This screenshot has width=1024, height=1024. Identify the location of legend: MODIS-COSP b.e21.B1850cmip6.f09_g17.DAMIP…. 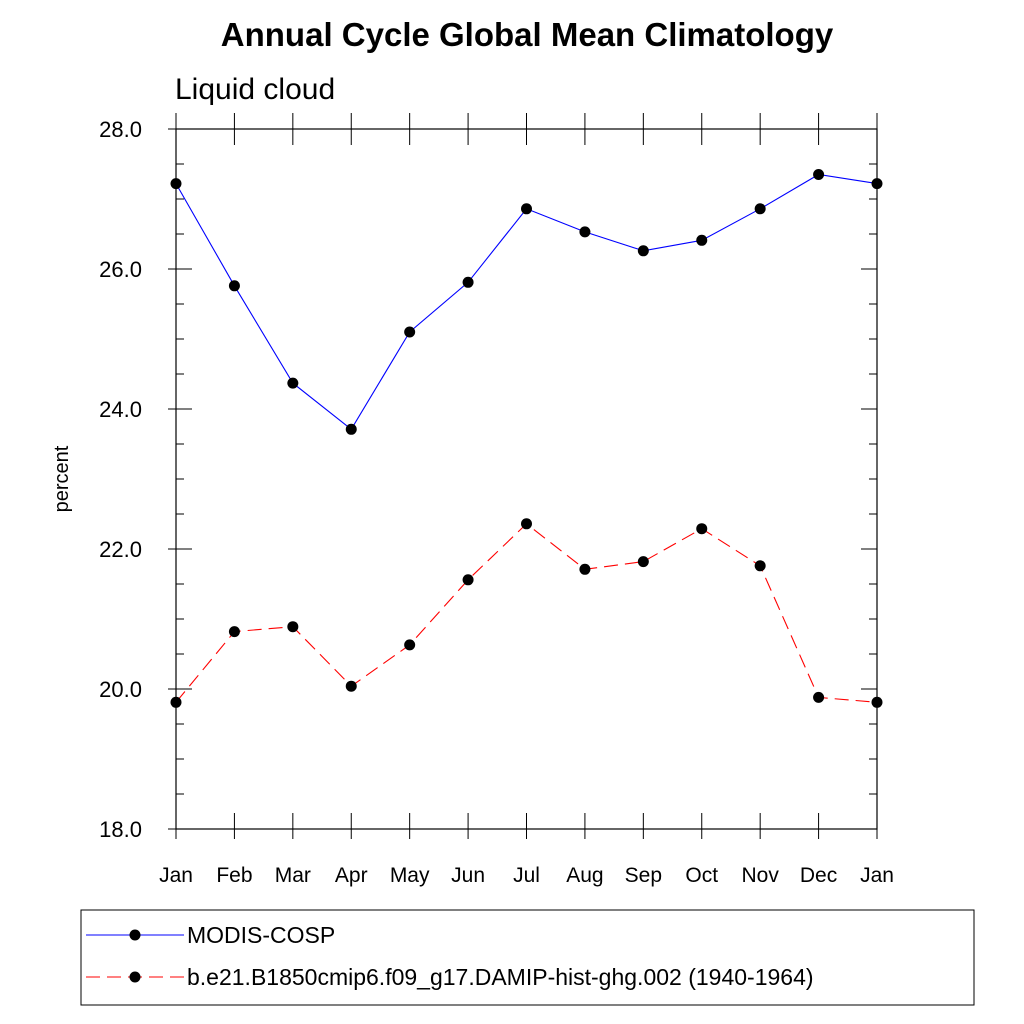
(450, 956).